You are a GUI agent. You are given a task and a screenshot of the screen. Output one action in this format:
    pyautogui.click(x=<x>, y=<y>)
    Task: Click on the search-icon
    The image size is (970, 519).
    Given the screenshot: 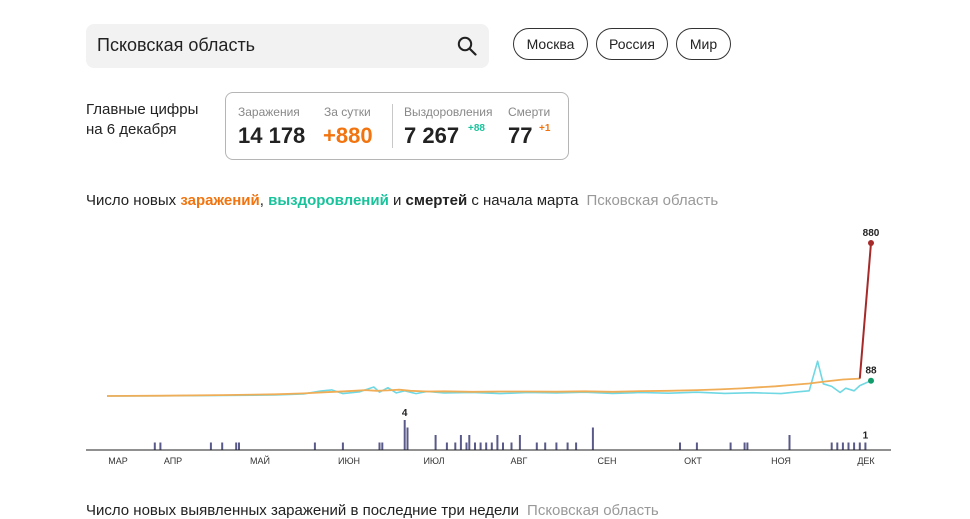 What is the action you would take?
    pyautogui.click(x=467, y=46)
    